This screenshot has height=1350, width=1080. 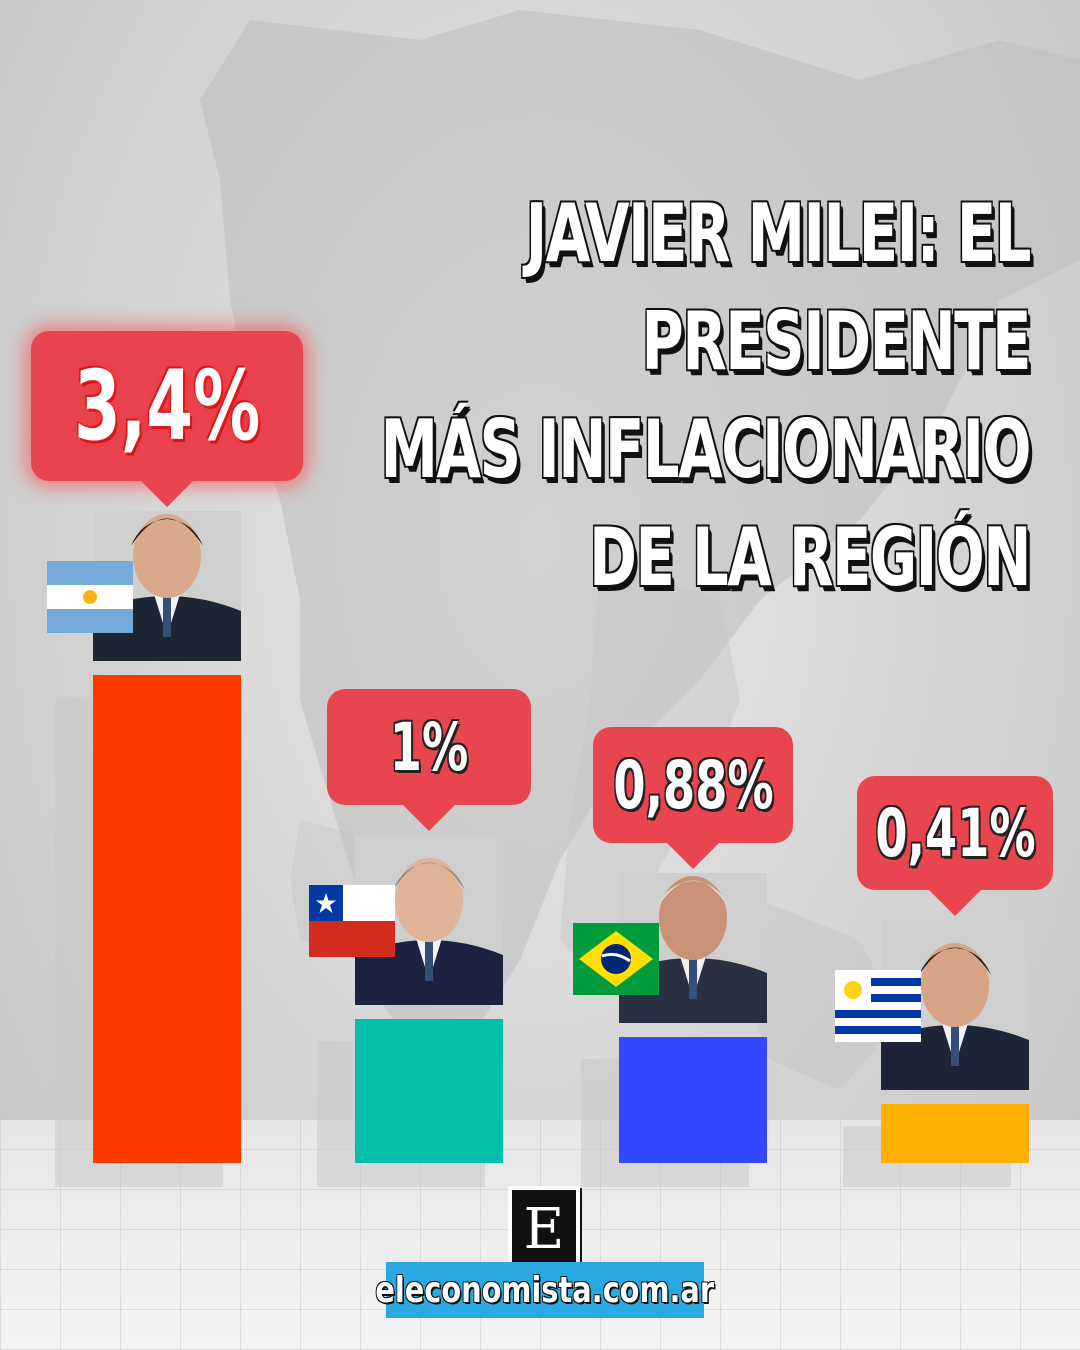 What do you see at coordinates (167, 919) in the screenshot?
I see `bar-argentina` at bounding box center [167, 919].